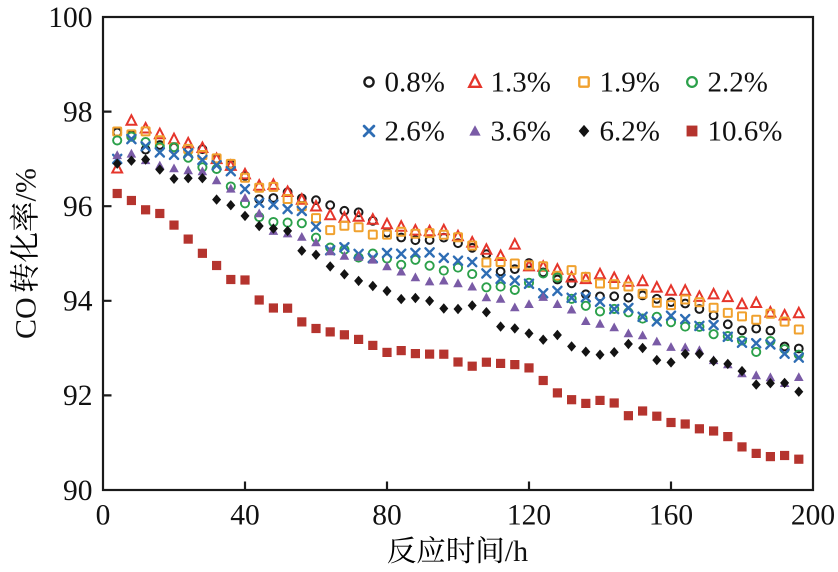 This screenshot has width=838, height=572. Describe the element at coordinates (521, 132) in the screenshot. I see `svg-text: 3.6%` at that location.